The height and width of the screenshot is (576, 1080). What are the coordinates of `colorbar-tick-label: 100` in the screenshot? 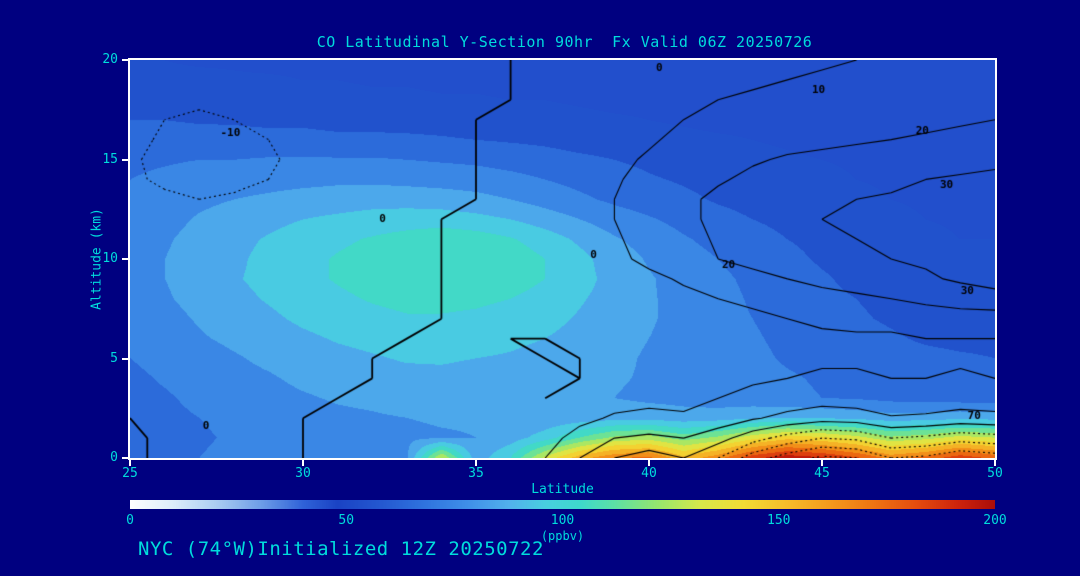 It's located at (562, 520).